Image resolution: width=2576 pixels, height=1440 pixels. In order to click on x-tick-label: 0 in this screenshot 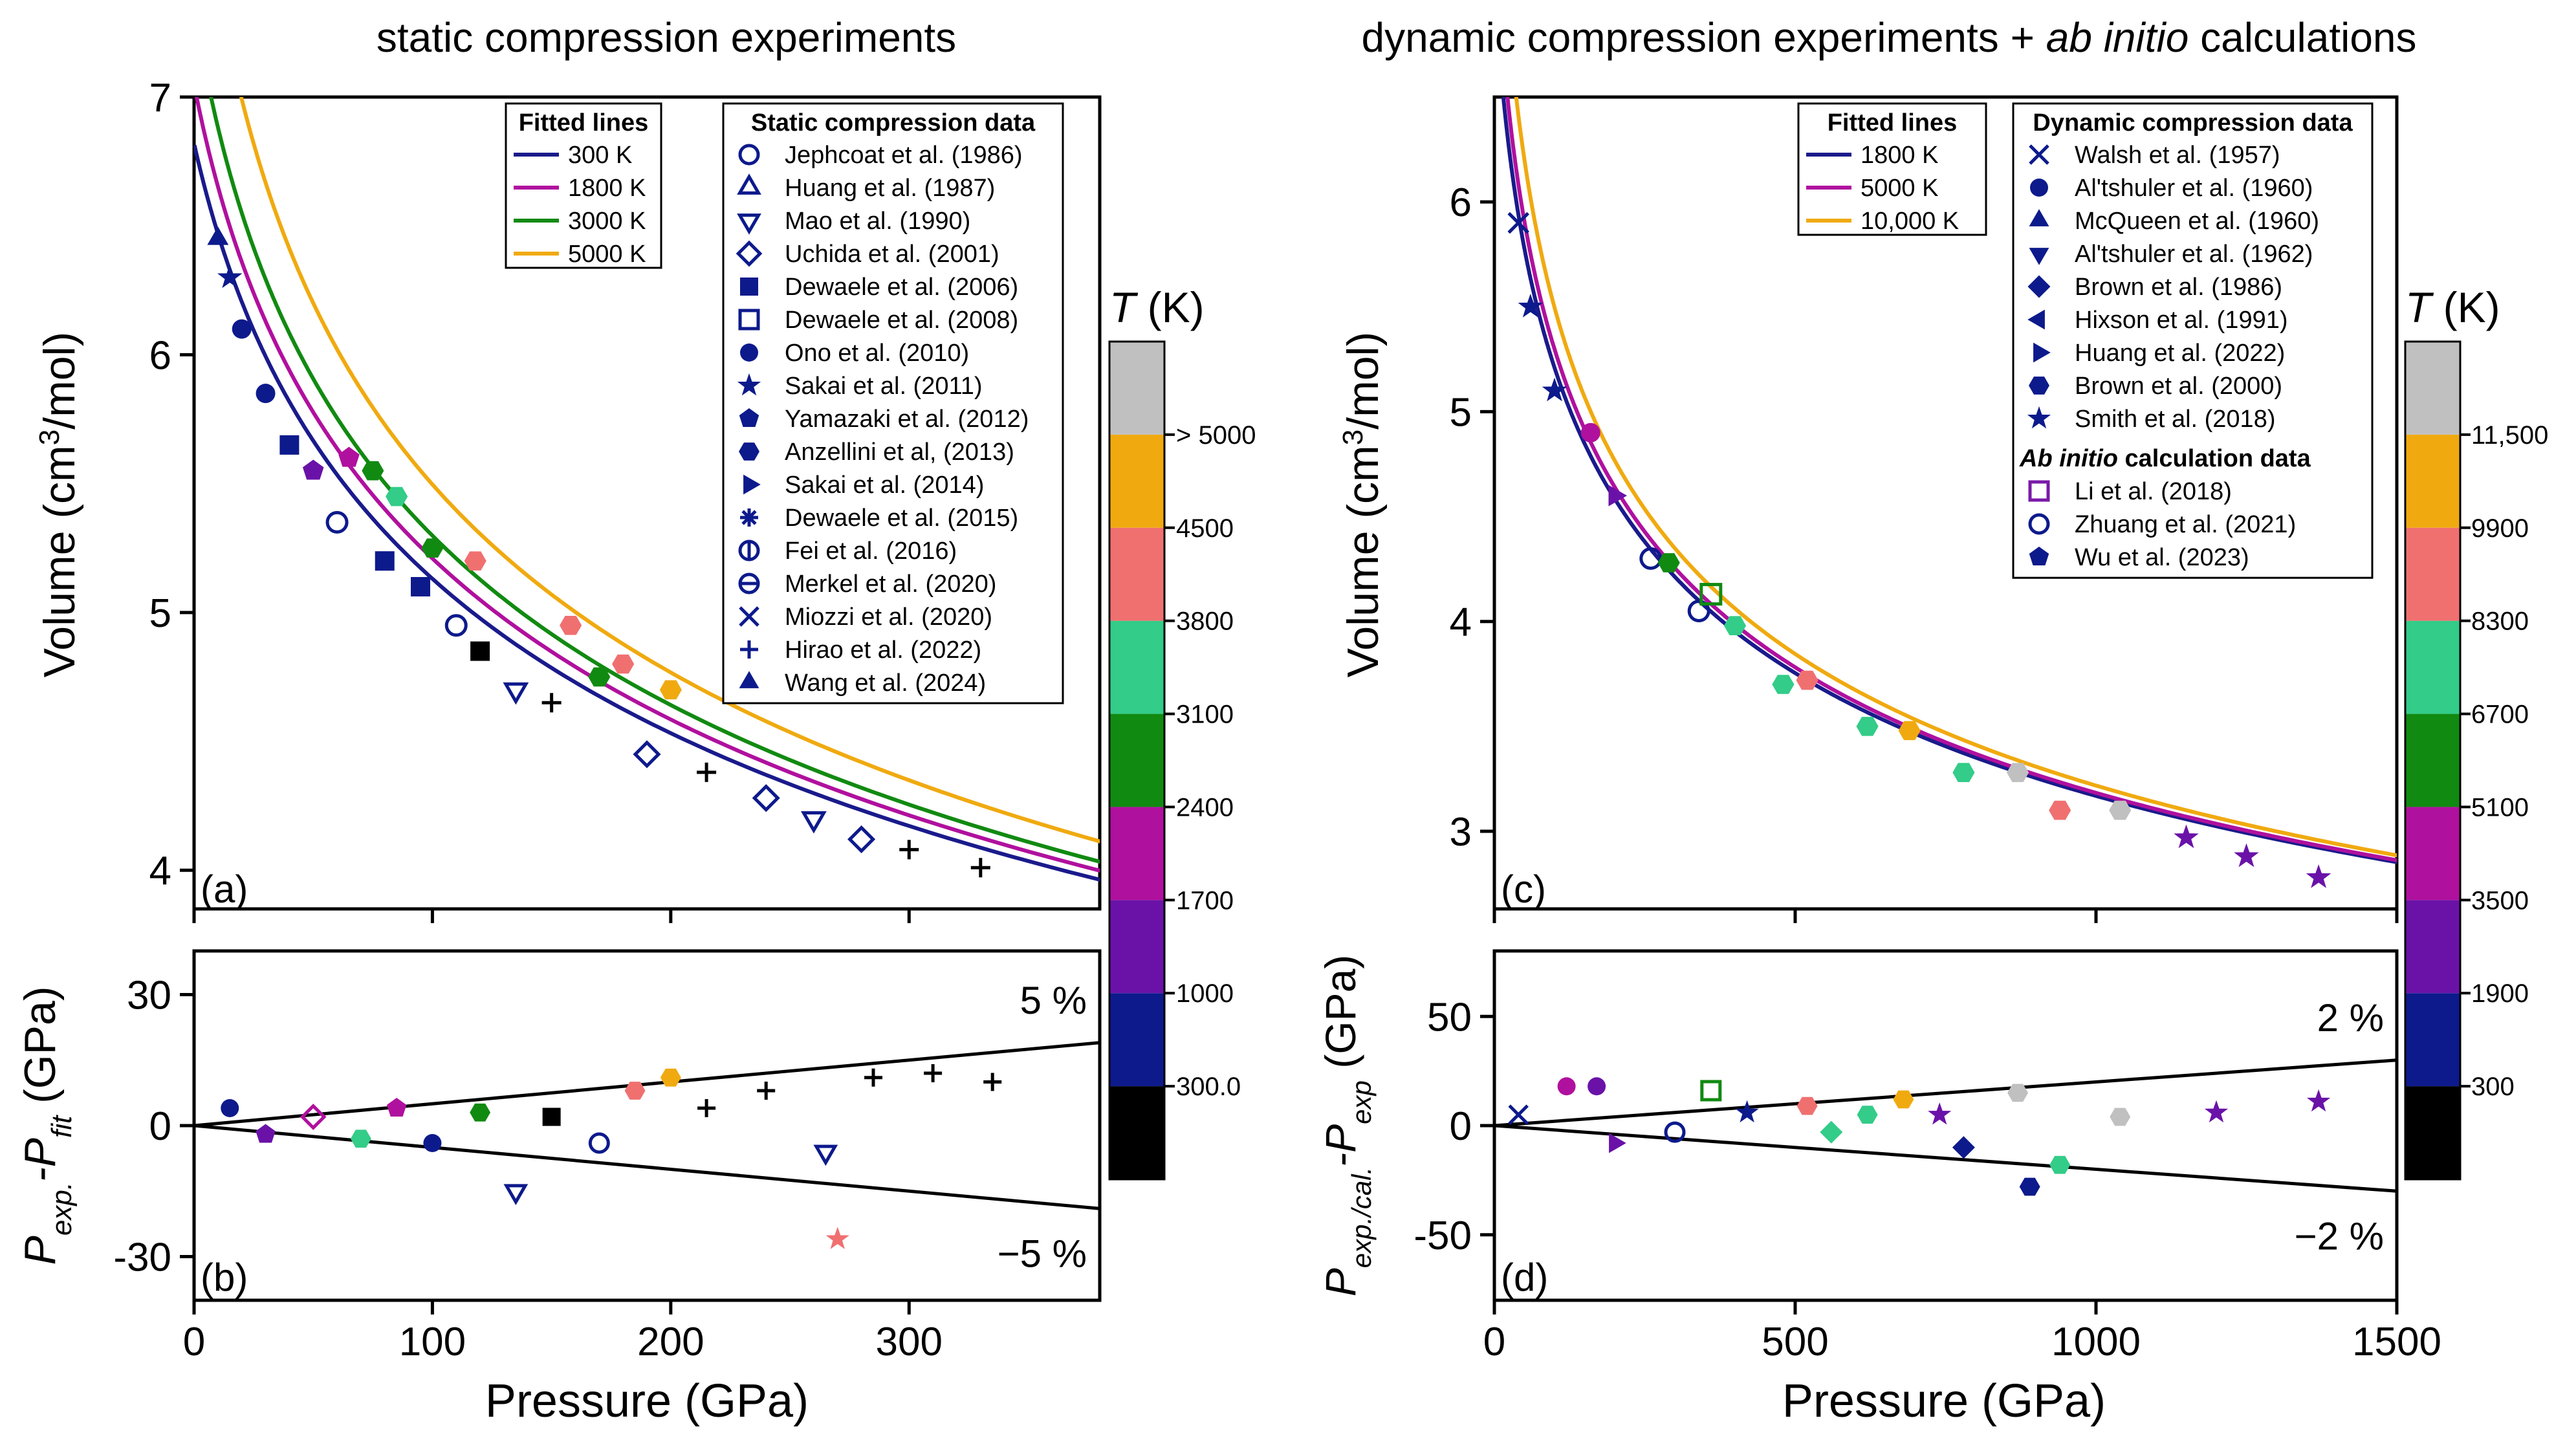, I will do `click(1494, 1342)`.